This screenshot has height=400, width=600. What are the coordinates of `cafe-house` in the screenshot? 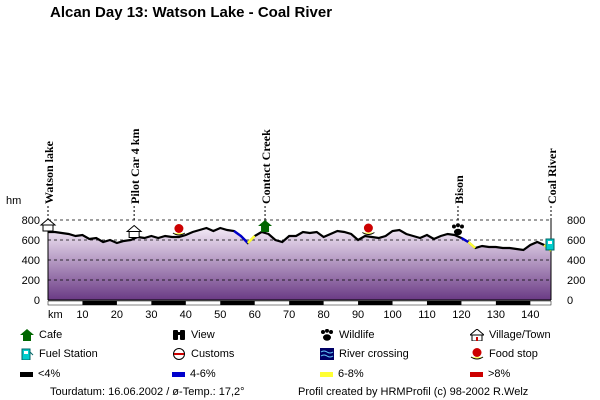 It's located at (265, 226).